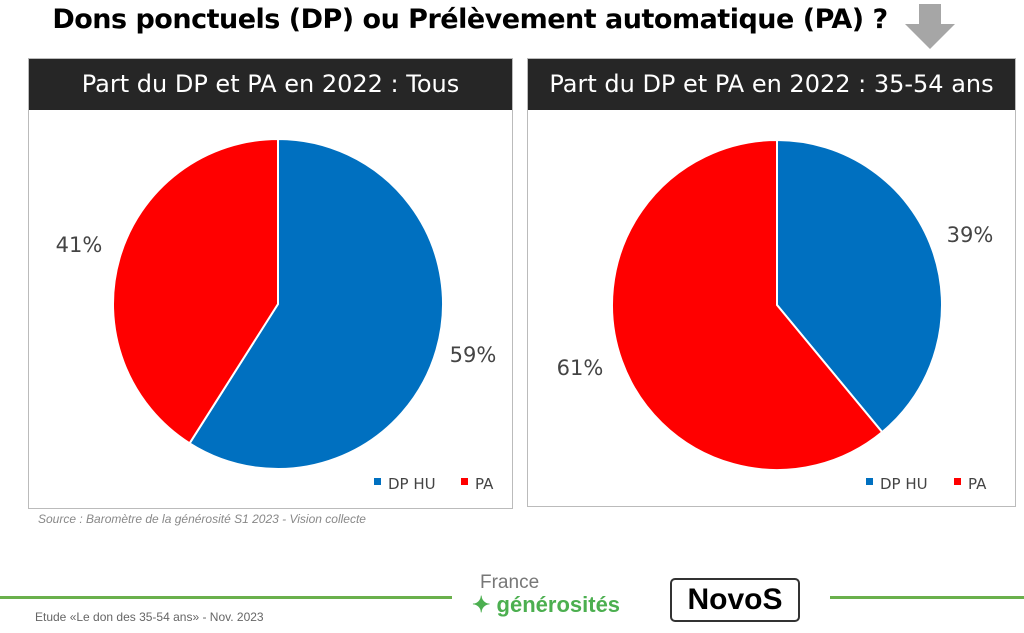 This screenshot has width=1024, height=633. What do you see at coordinates (149, 617) in the screenshot?
I see `footer-text: Etude «Le don des 35-54 ans» - Nov. 2023` at bounding box center [149, 617].